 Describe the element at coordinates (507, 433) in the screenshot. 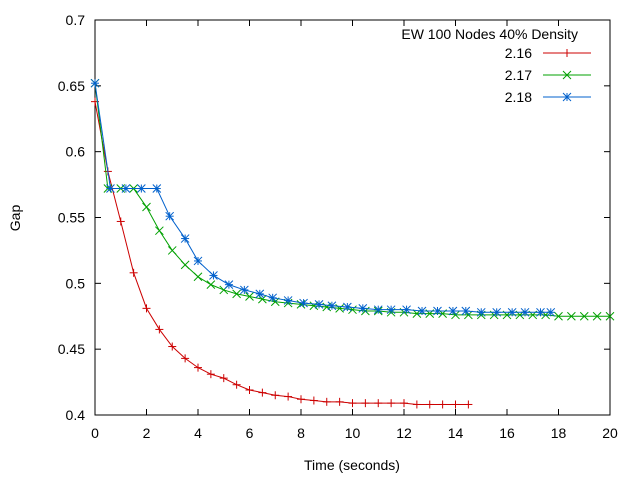

I see `x-tick-label: 16` at that location.